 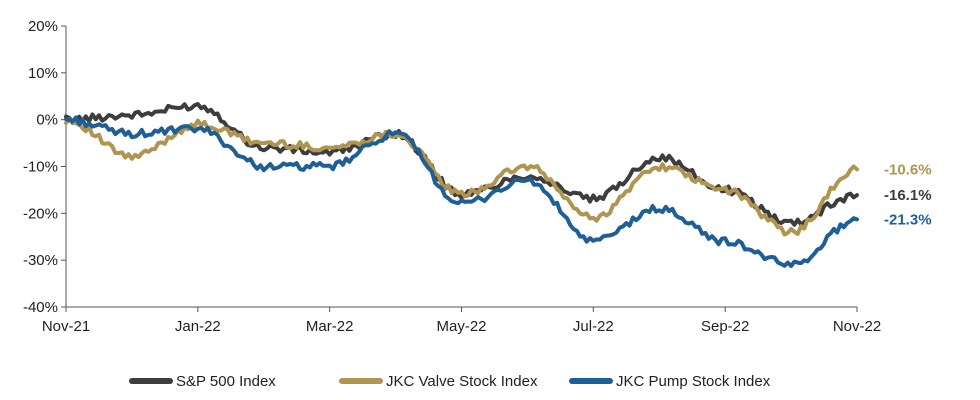 What do you see at coordinates (908, 219) in the screenshot?
I see `end-value-label: -21.3%` at bounding box center [908, 219].